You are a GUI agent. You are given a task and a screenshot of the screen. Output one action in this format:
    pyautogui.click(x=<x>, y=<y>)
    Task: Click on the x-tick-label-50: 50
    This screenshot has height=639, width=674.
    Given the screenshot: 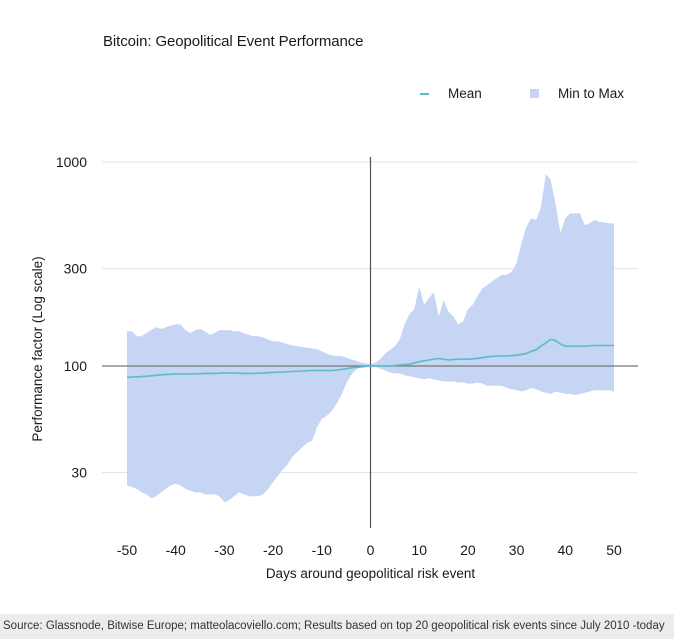 What is the action you would take?
    pyautogui.click(x=614, y=550)
    